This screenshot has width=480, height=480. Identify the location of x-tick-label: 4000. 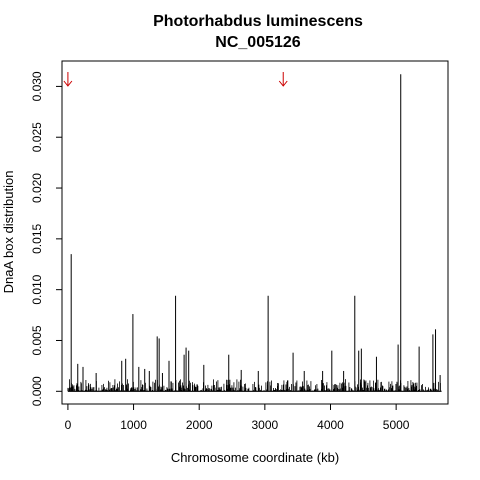
(330, 425).